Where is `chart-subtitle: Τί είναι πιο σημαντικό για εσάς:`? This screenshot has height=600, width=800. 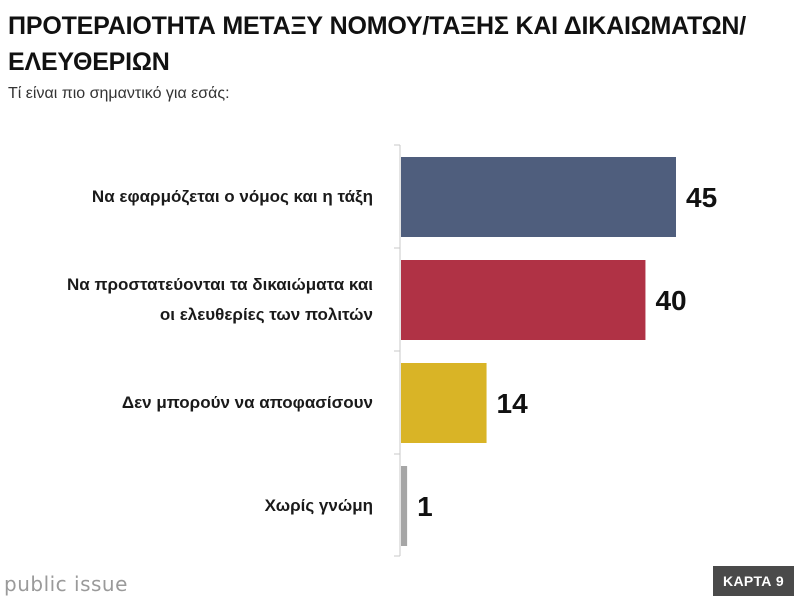
chart-subtitle: Τί είναι πιο σημαντικό για εσάς: is located at coordinates (119, 93).